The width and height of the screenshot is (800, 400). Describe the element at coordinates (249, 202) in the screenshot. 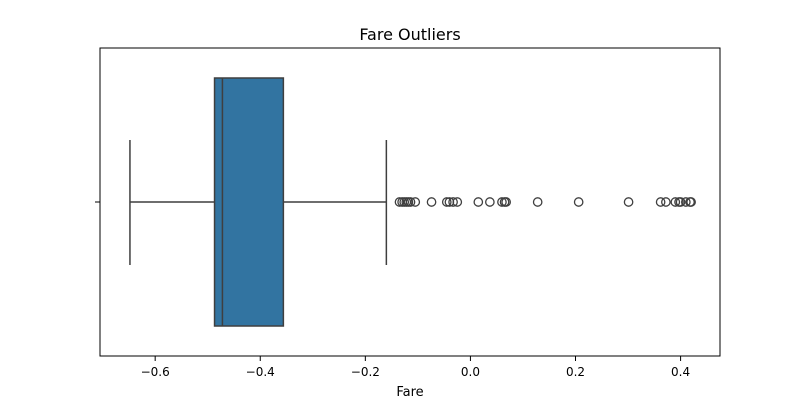

I see `iqr-box` at that location.